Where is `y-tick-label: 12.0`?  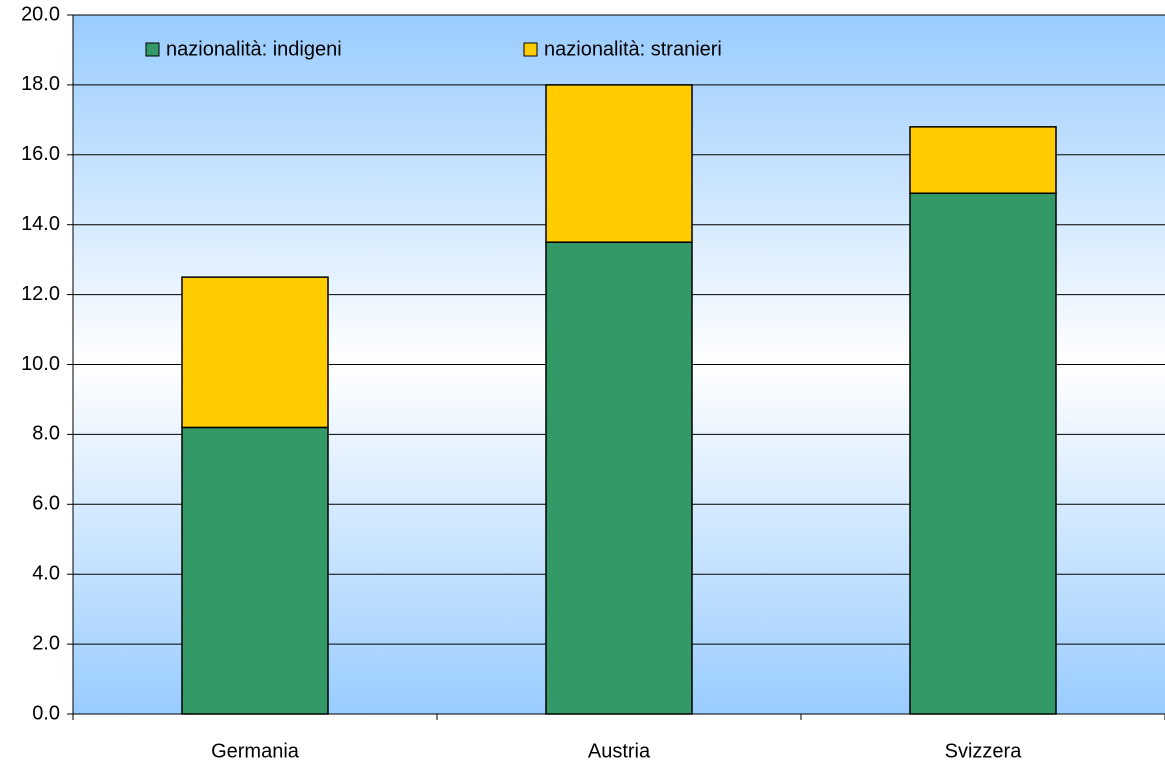 y-tick-label: 12.0 is located at coordinates (40, 294).